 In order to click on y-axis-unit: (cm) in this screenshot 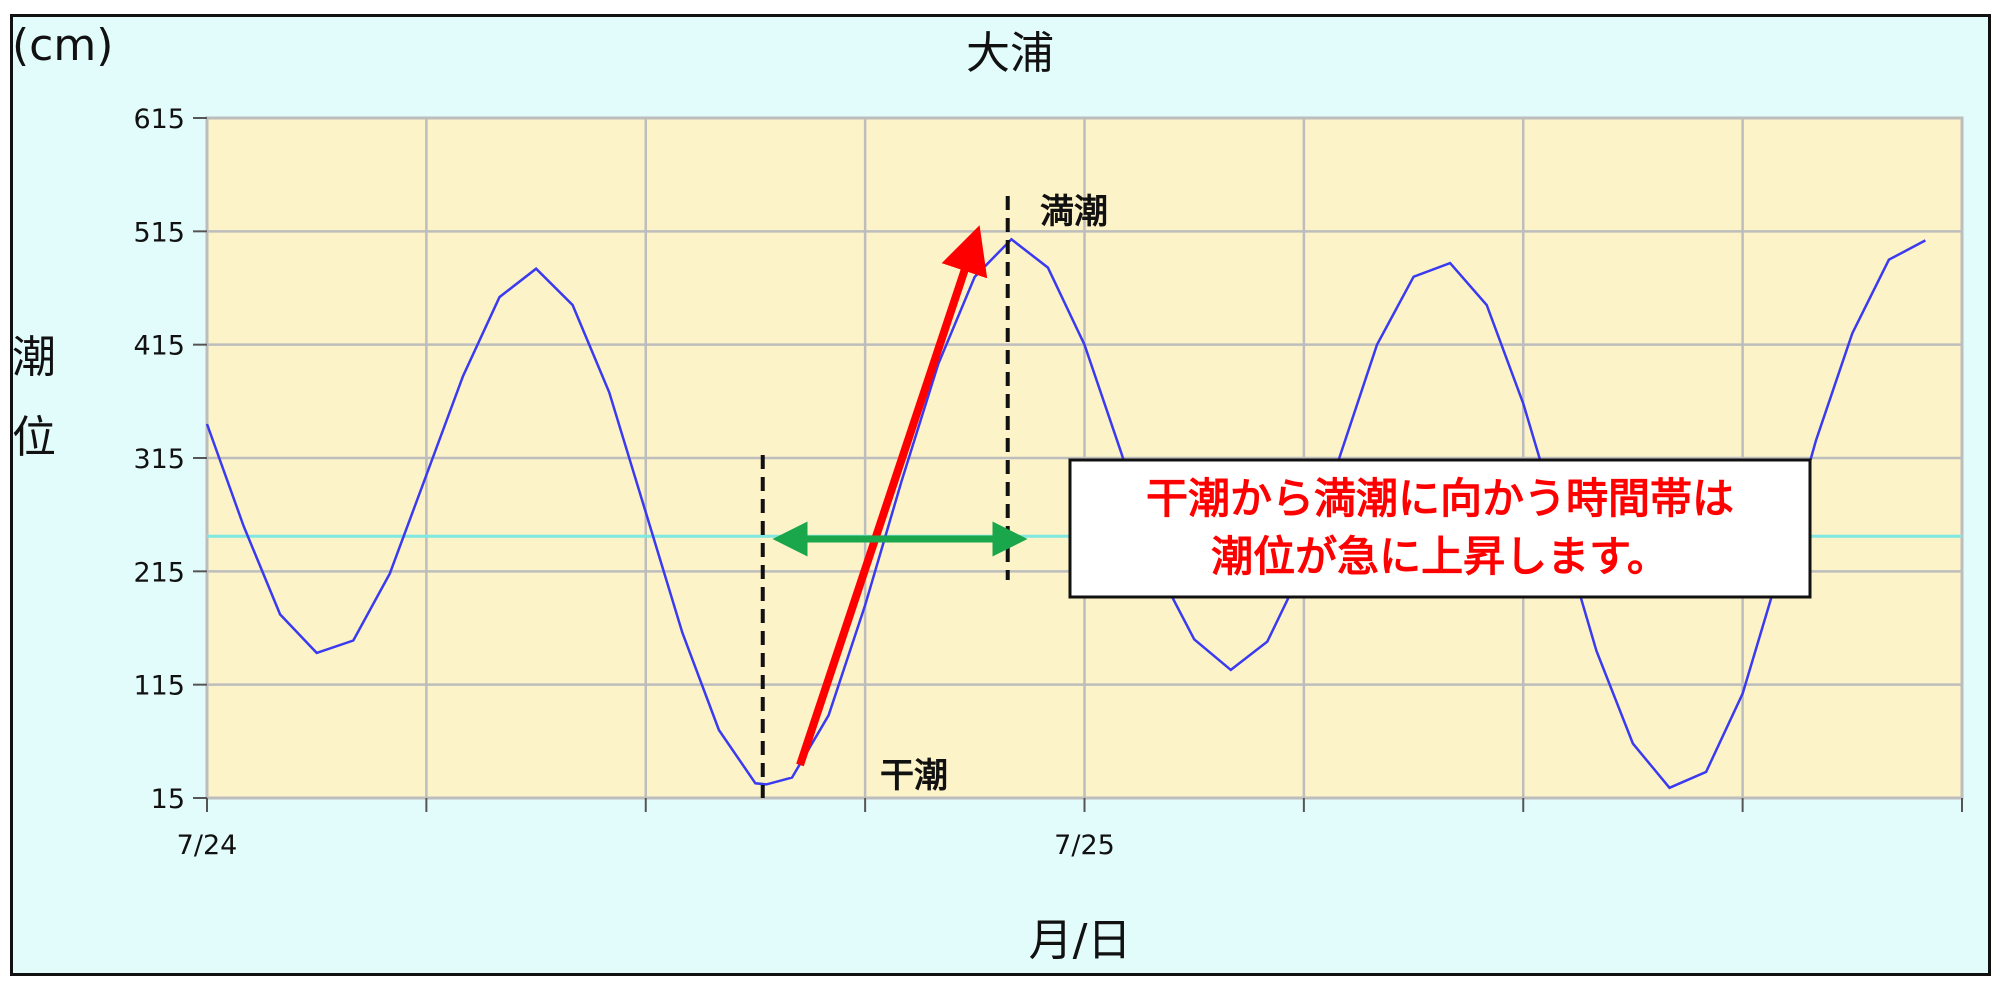, I will do `click(62, 45)`.